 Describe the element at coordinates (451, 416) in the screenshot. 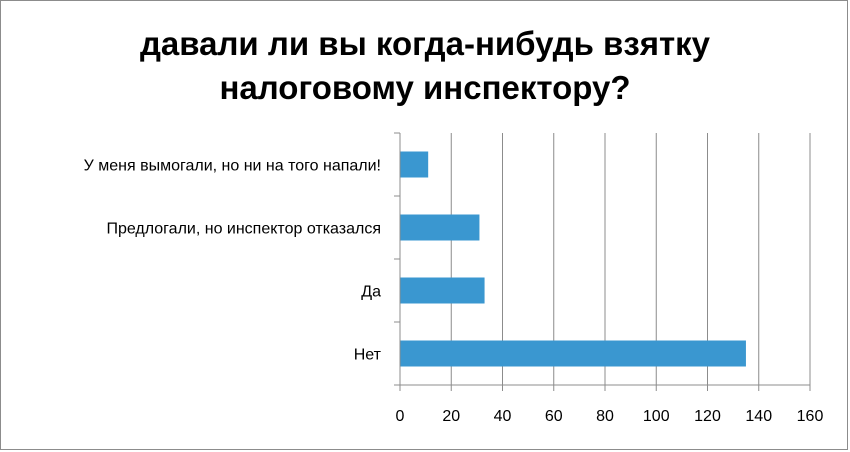

I see `x-tick-label-20: 20` at that location.